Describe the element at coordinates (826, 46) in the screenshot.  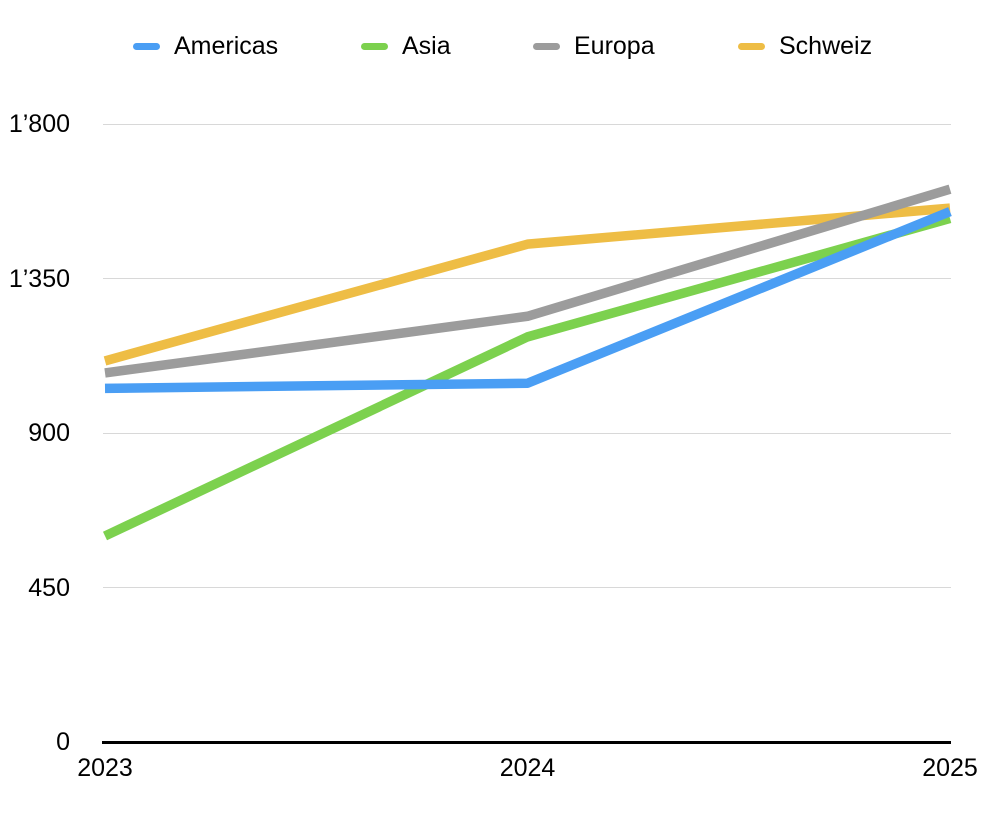
I see `legend-label-schweiz: Schweiz` at that location.